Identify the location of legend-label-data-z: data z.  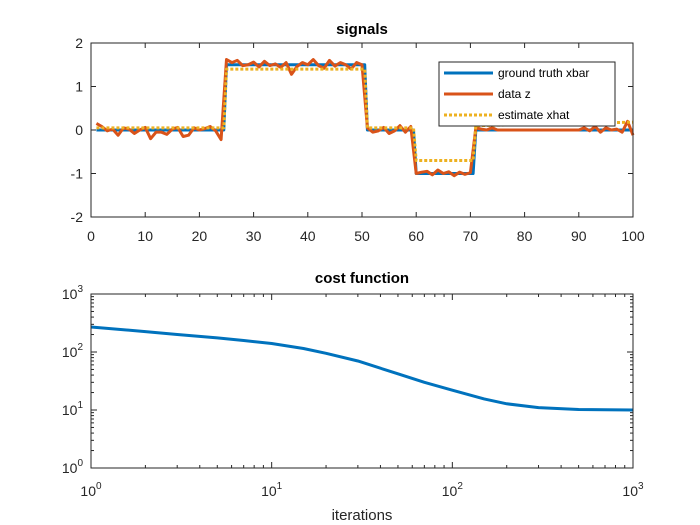
(514, 94).